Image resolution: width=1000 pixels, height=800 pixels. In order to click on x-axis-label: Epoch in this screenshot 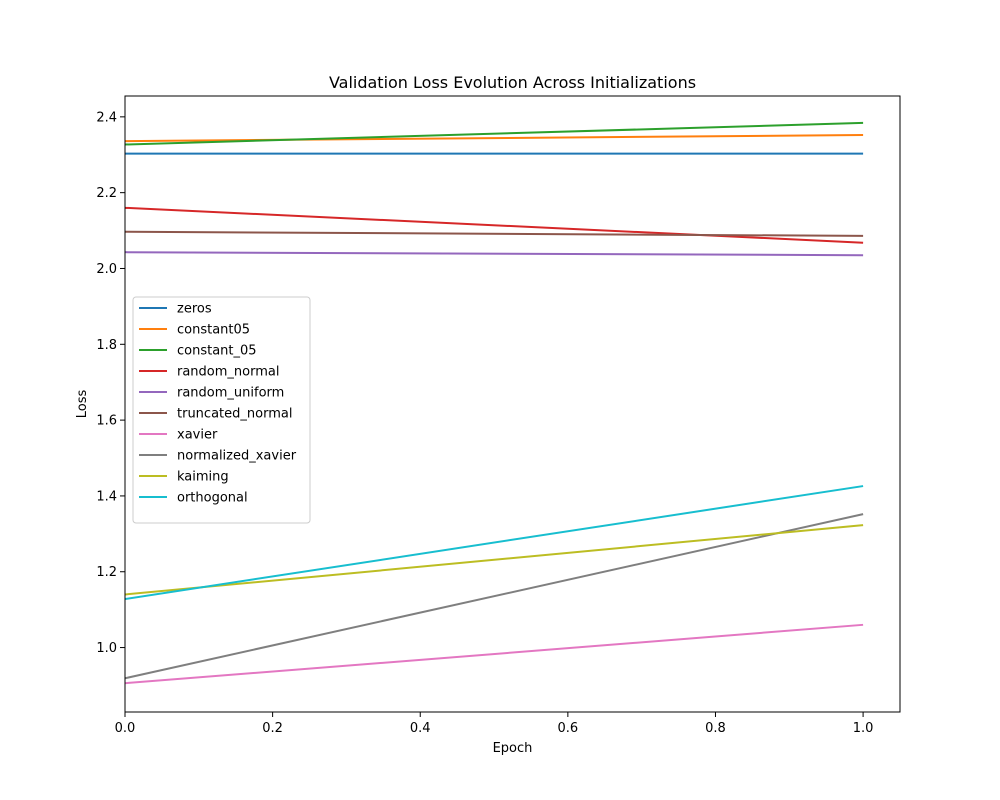, I will do `click(513, 748)`.